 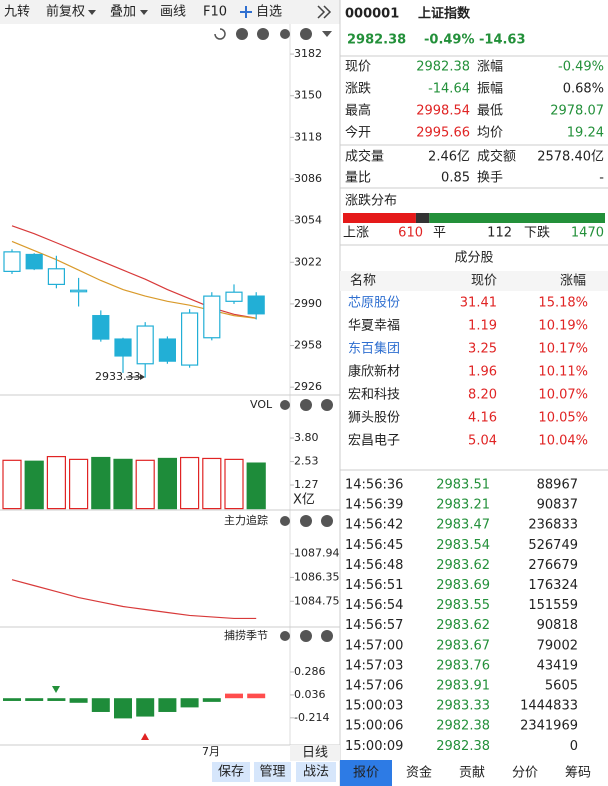 I want to click on breadth-value: 112, so click(x=499, y=233).